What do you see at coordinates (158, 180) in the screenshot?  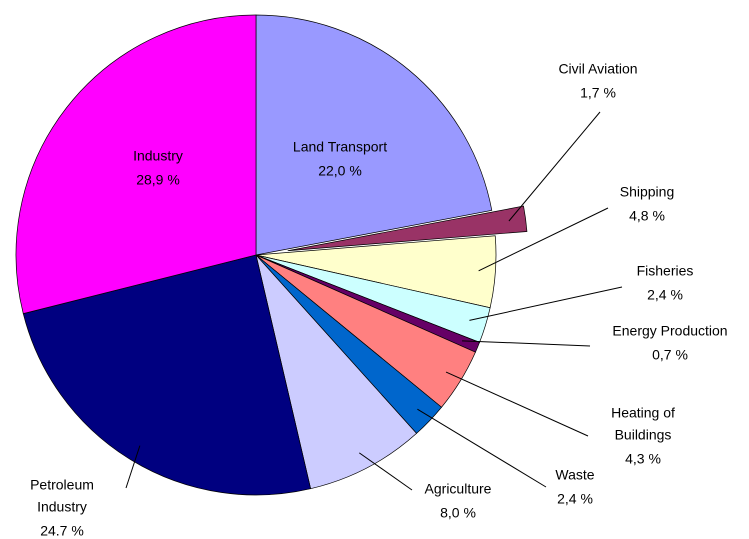 I see `value-label: 28,9 %` at bounding box center [158, 180].